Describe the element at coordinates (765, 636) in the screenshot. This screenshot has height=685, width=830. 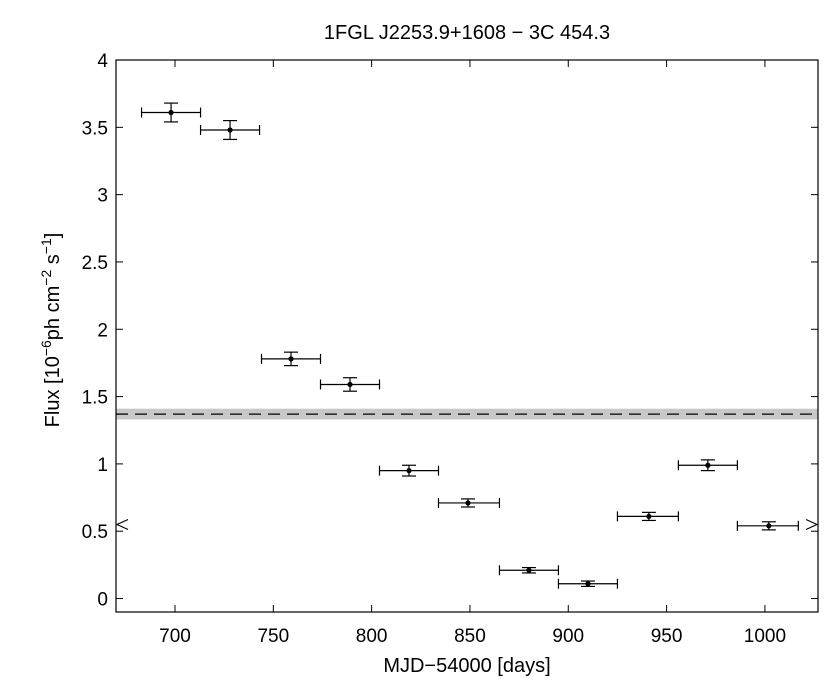
I see `x-tick-label: 1000` at that location.